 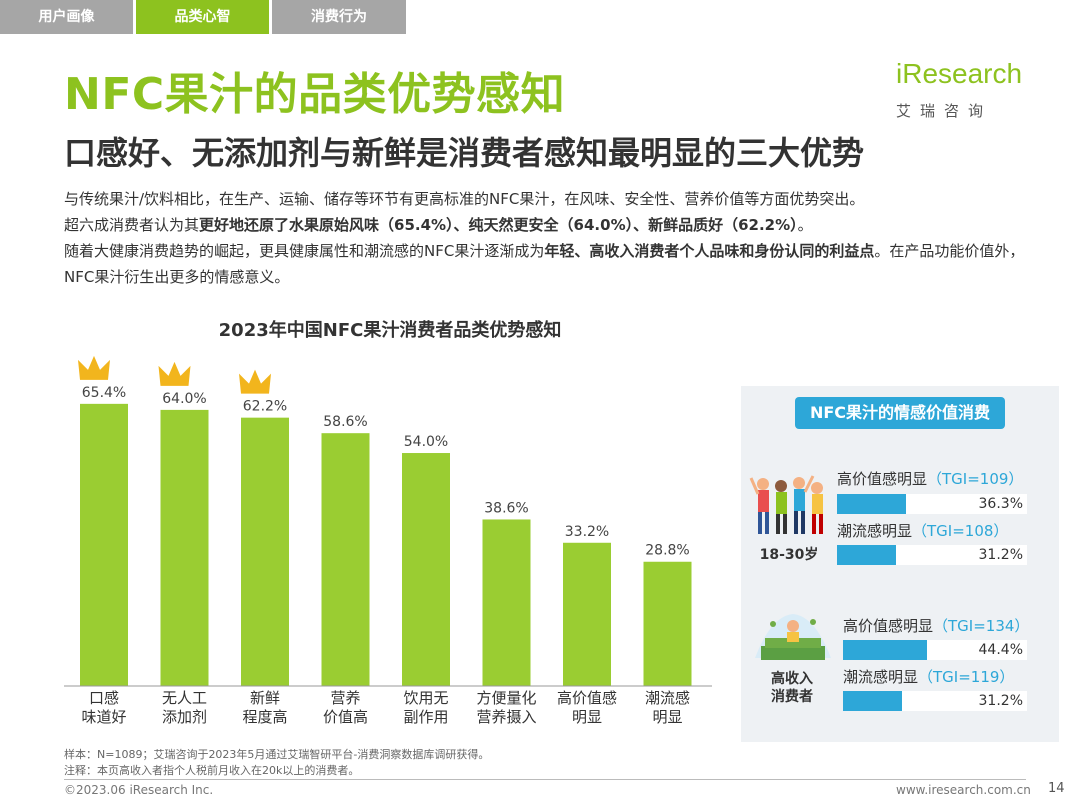 I want to click on tab-user-portrait: 用户画像, so click(x=66, y=17).